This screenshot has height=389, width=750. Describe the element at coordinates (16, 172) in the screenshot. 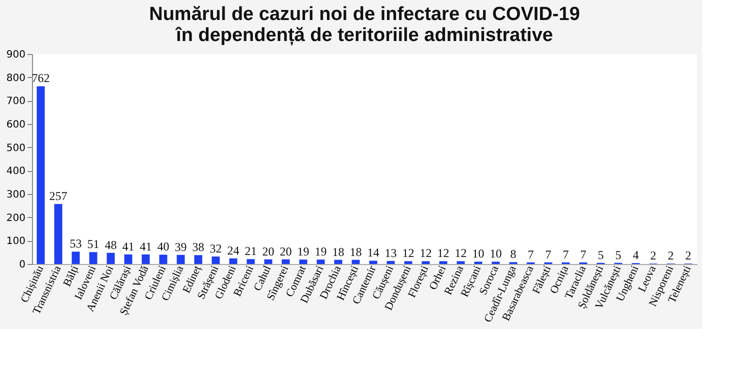

I see `y-tick-label: 400` at that location.